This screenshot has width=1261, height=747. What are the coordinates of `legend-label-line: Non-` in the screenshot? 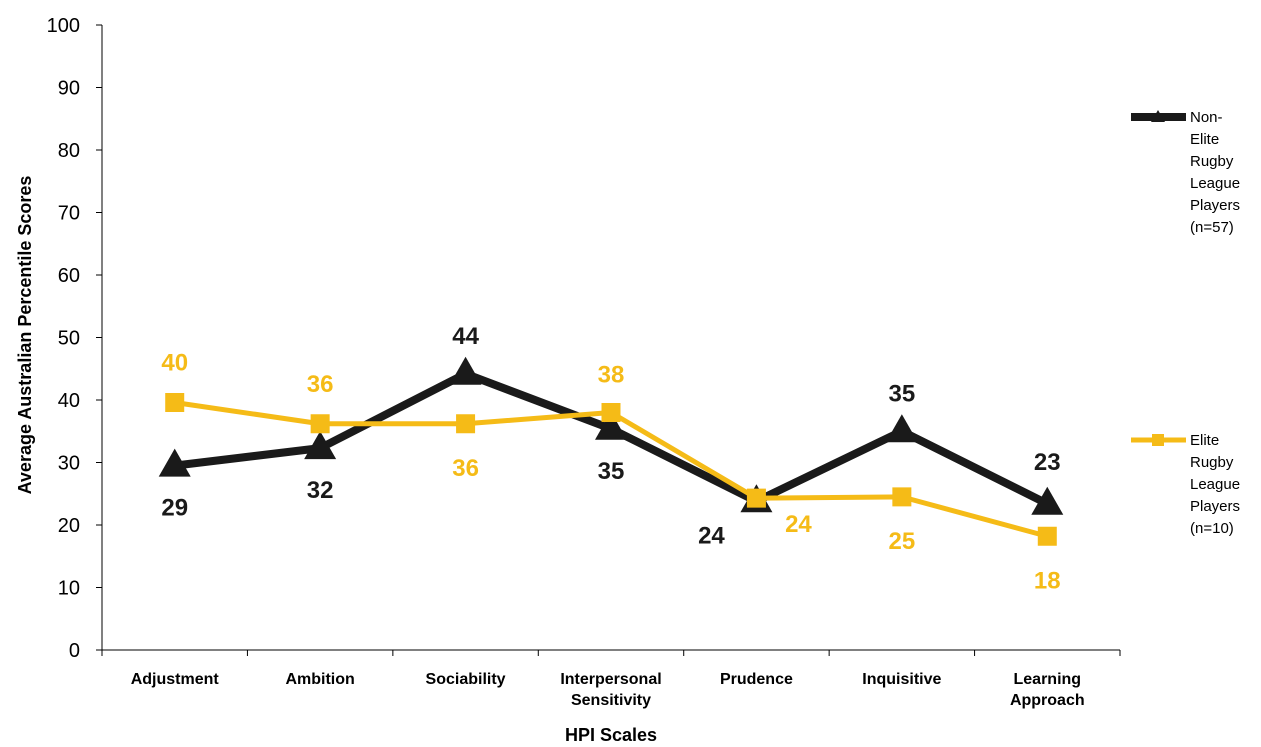 It's located at (1206, 117).